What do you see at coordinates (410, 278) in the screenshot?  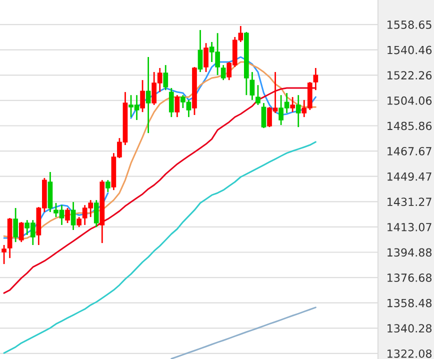 I see `y-tick-label: 1376.68` at bounding box center [410, 278].